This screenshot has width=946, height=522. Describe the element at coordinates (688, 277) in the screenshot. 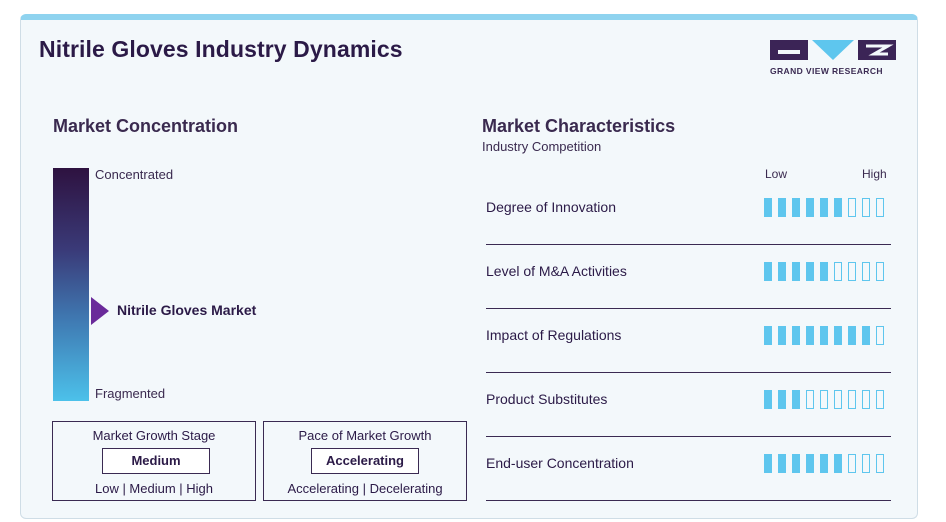

I see `characteristic-row: Level of M&A Activities` at that location.